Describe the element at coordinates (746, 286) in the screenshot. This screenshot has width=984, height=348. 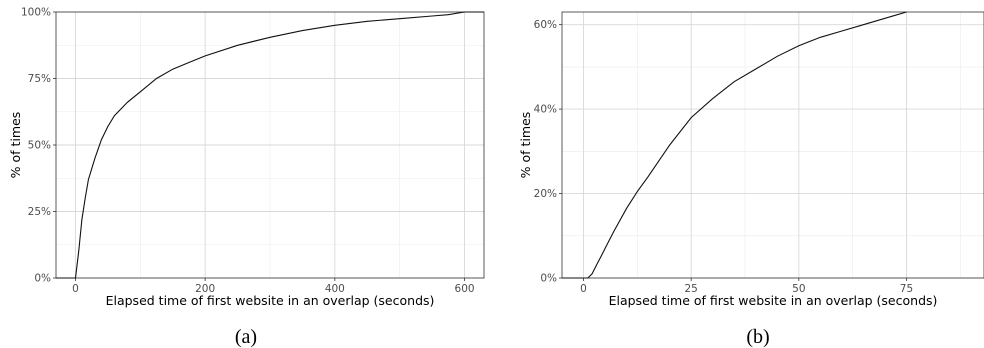
I see `x-axis-ticks: 0 25 50 75` at that location.